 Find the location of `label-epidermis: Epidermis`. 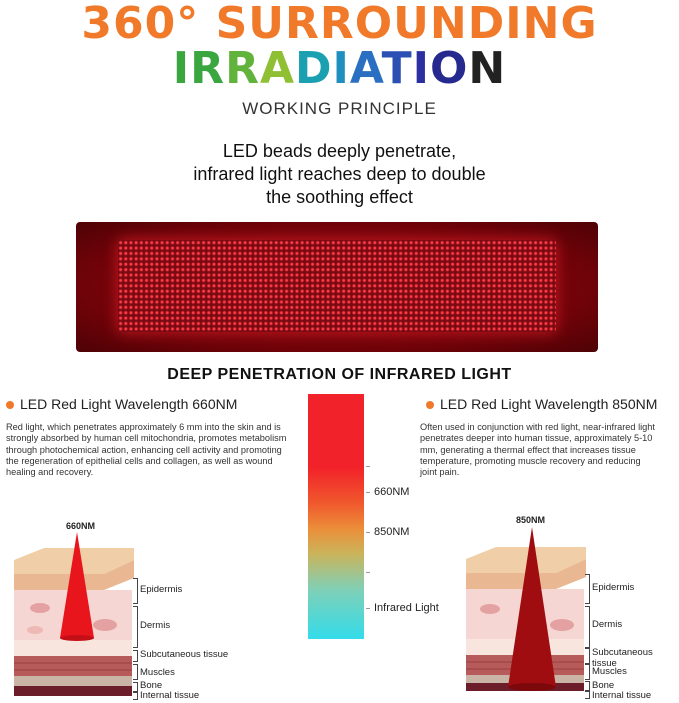

label-epidermis: Epidermis is located at coordinates (161, 589).